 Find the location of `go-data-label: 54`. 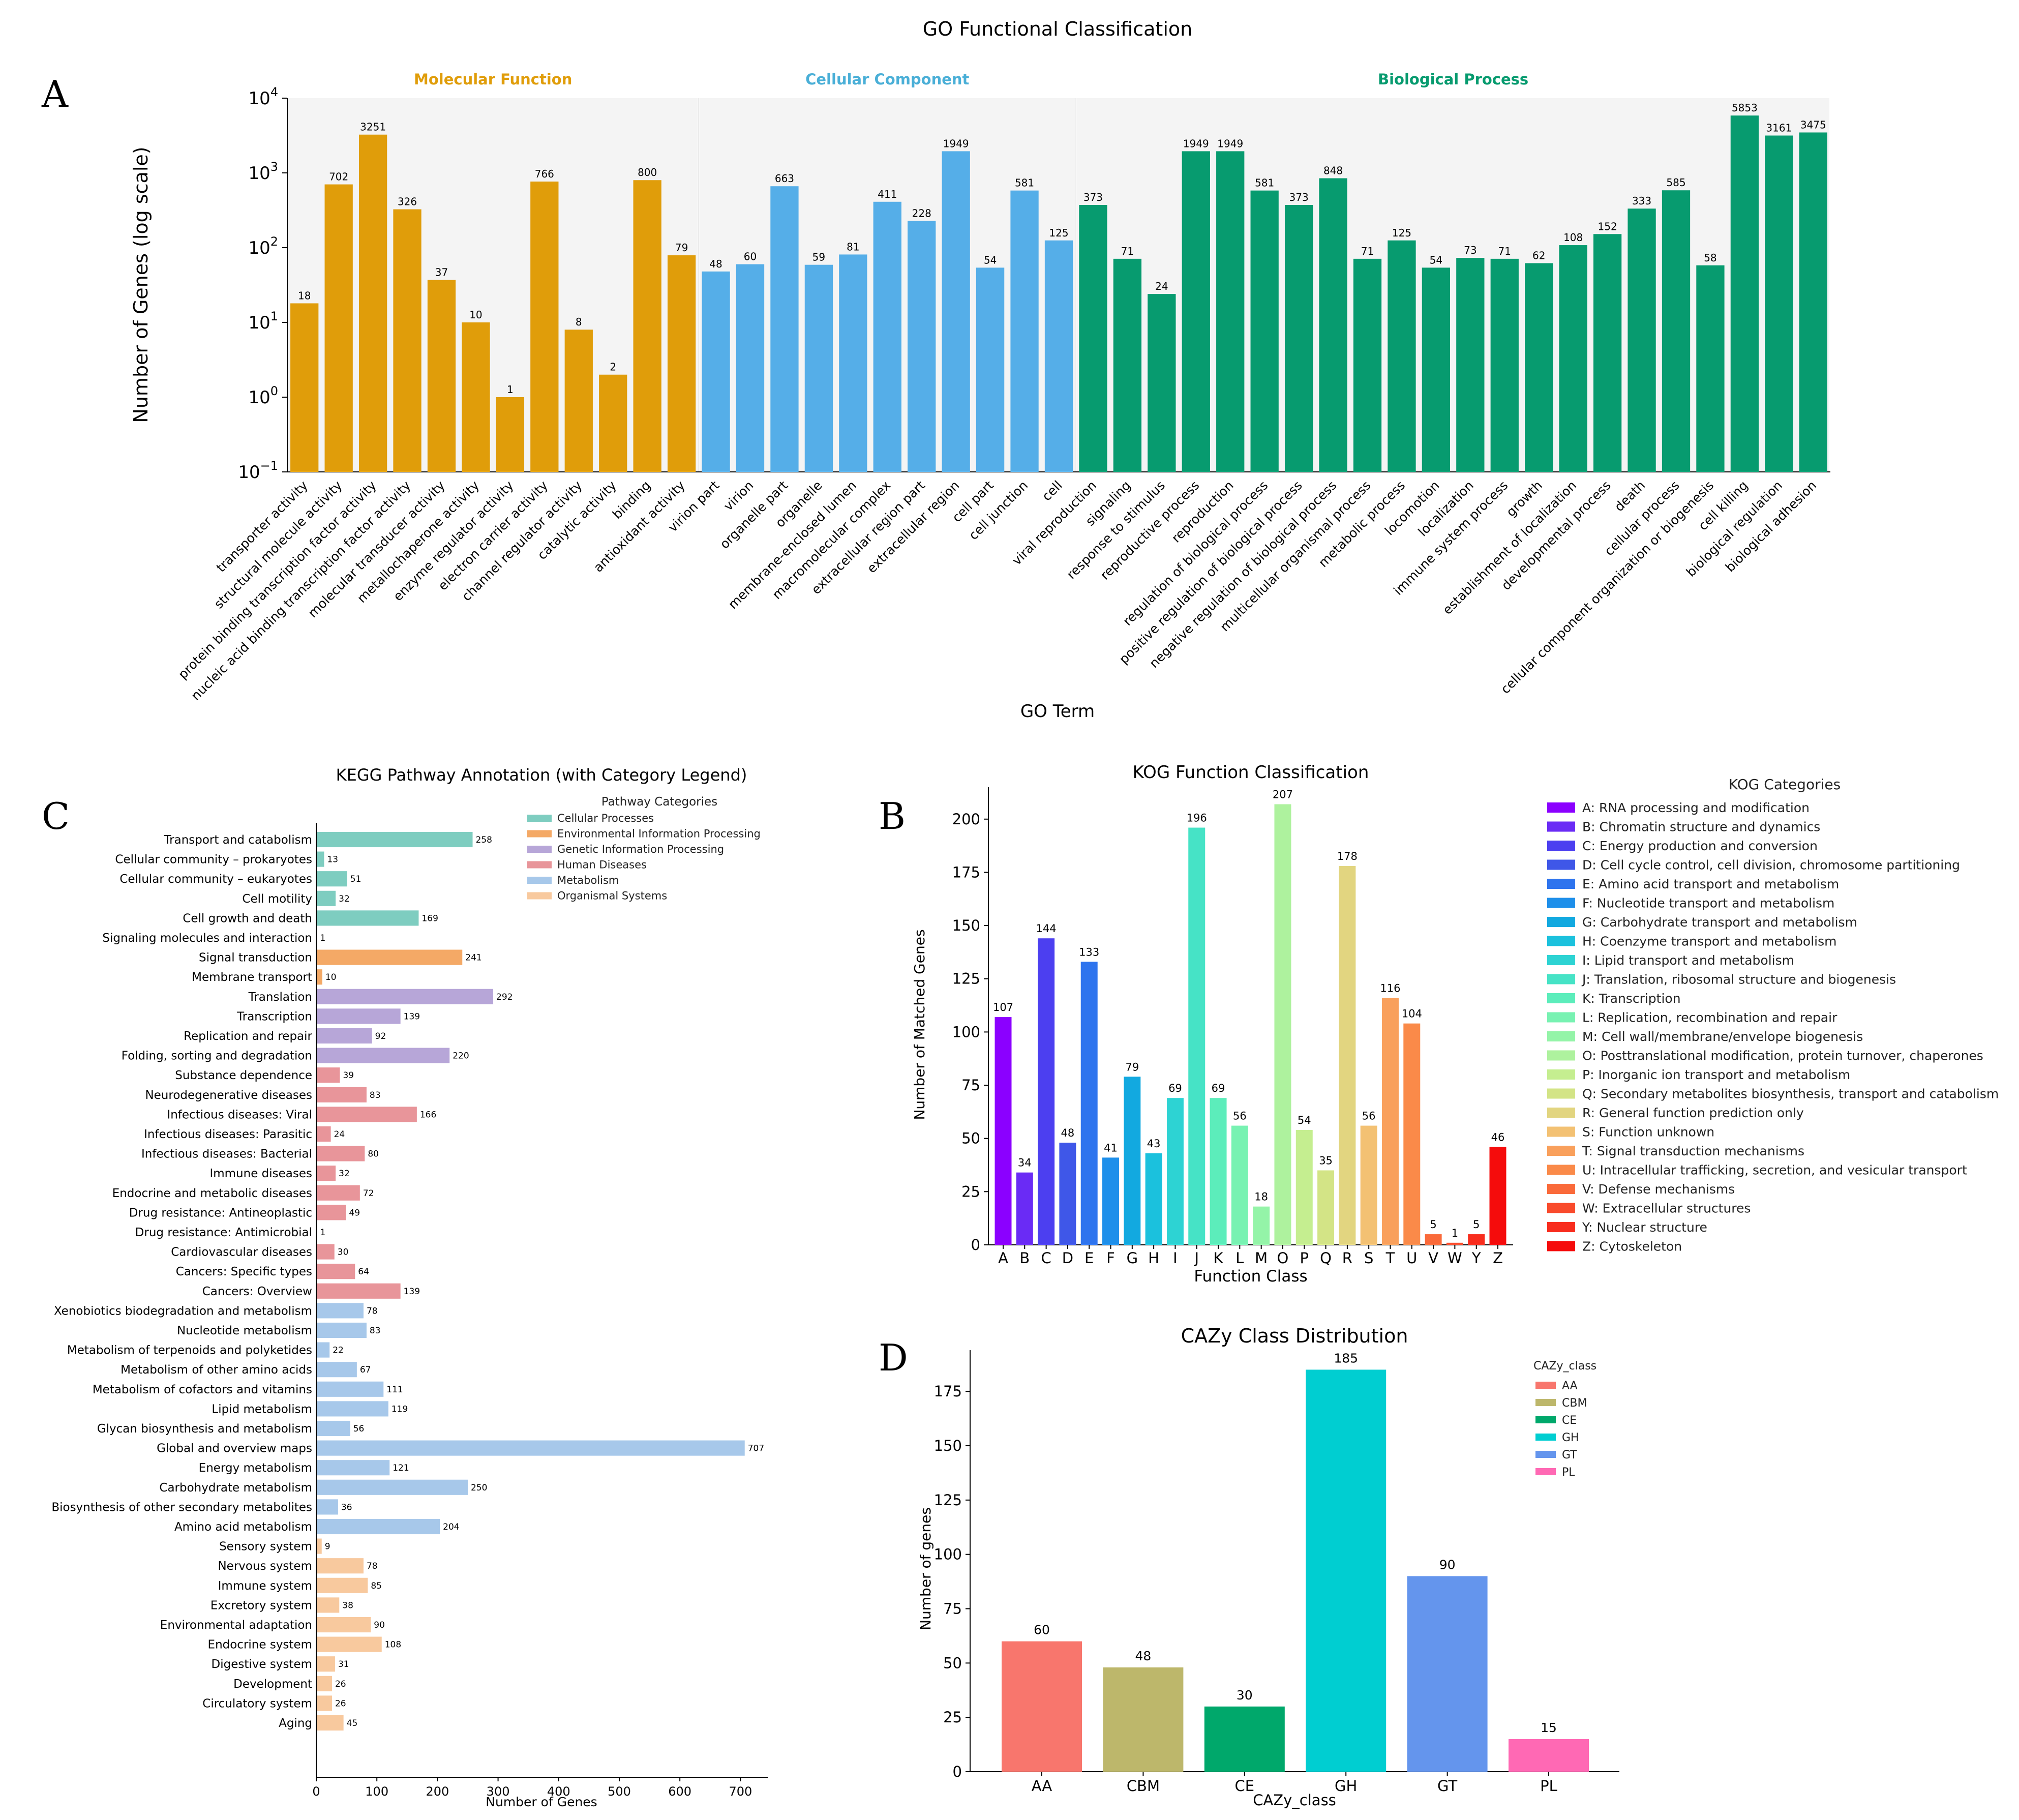

go-data-label: 54 is located at coordinates (1436, 260).